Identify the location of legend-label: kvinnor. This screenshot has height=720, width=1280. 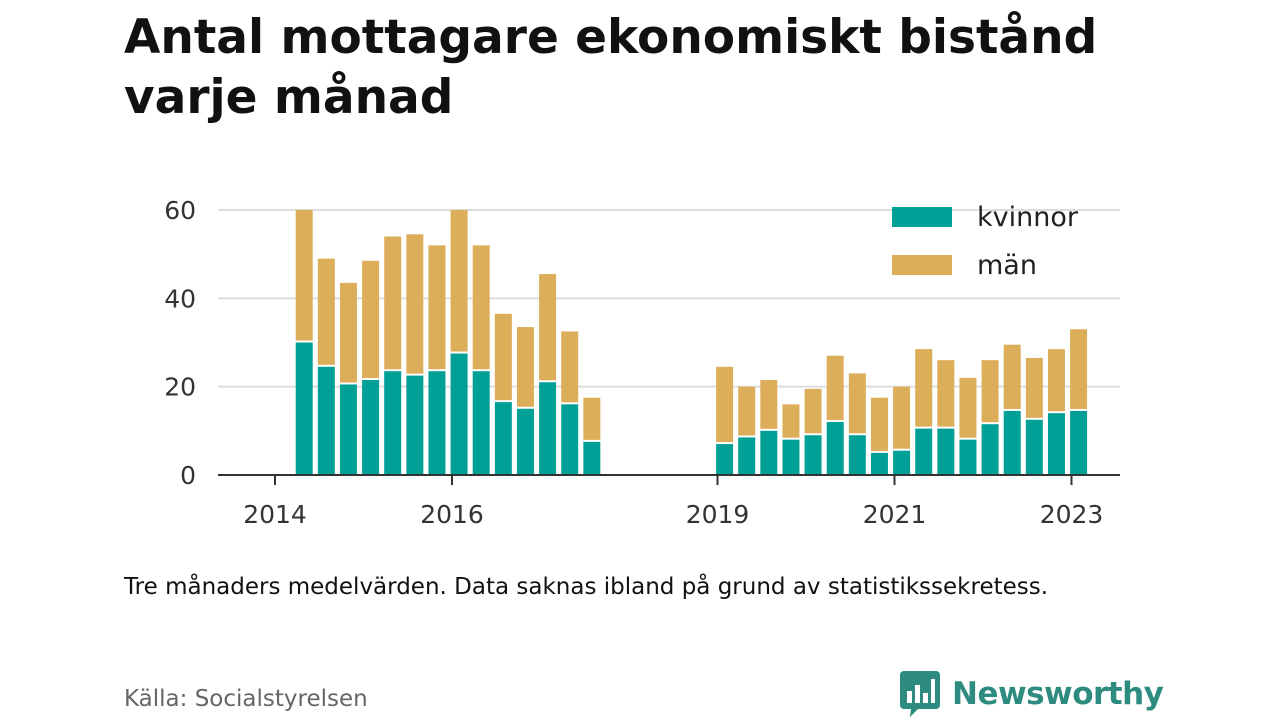
(1028, 217).